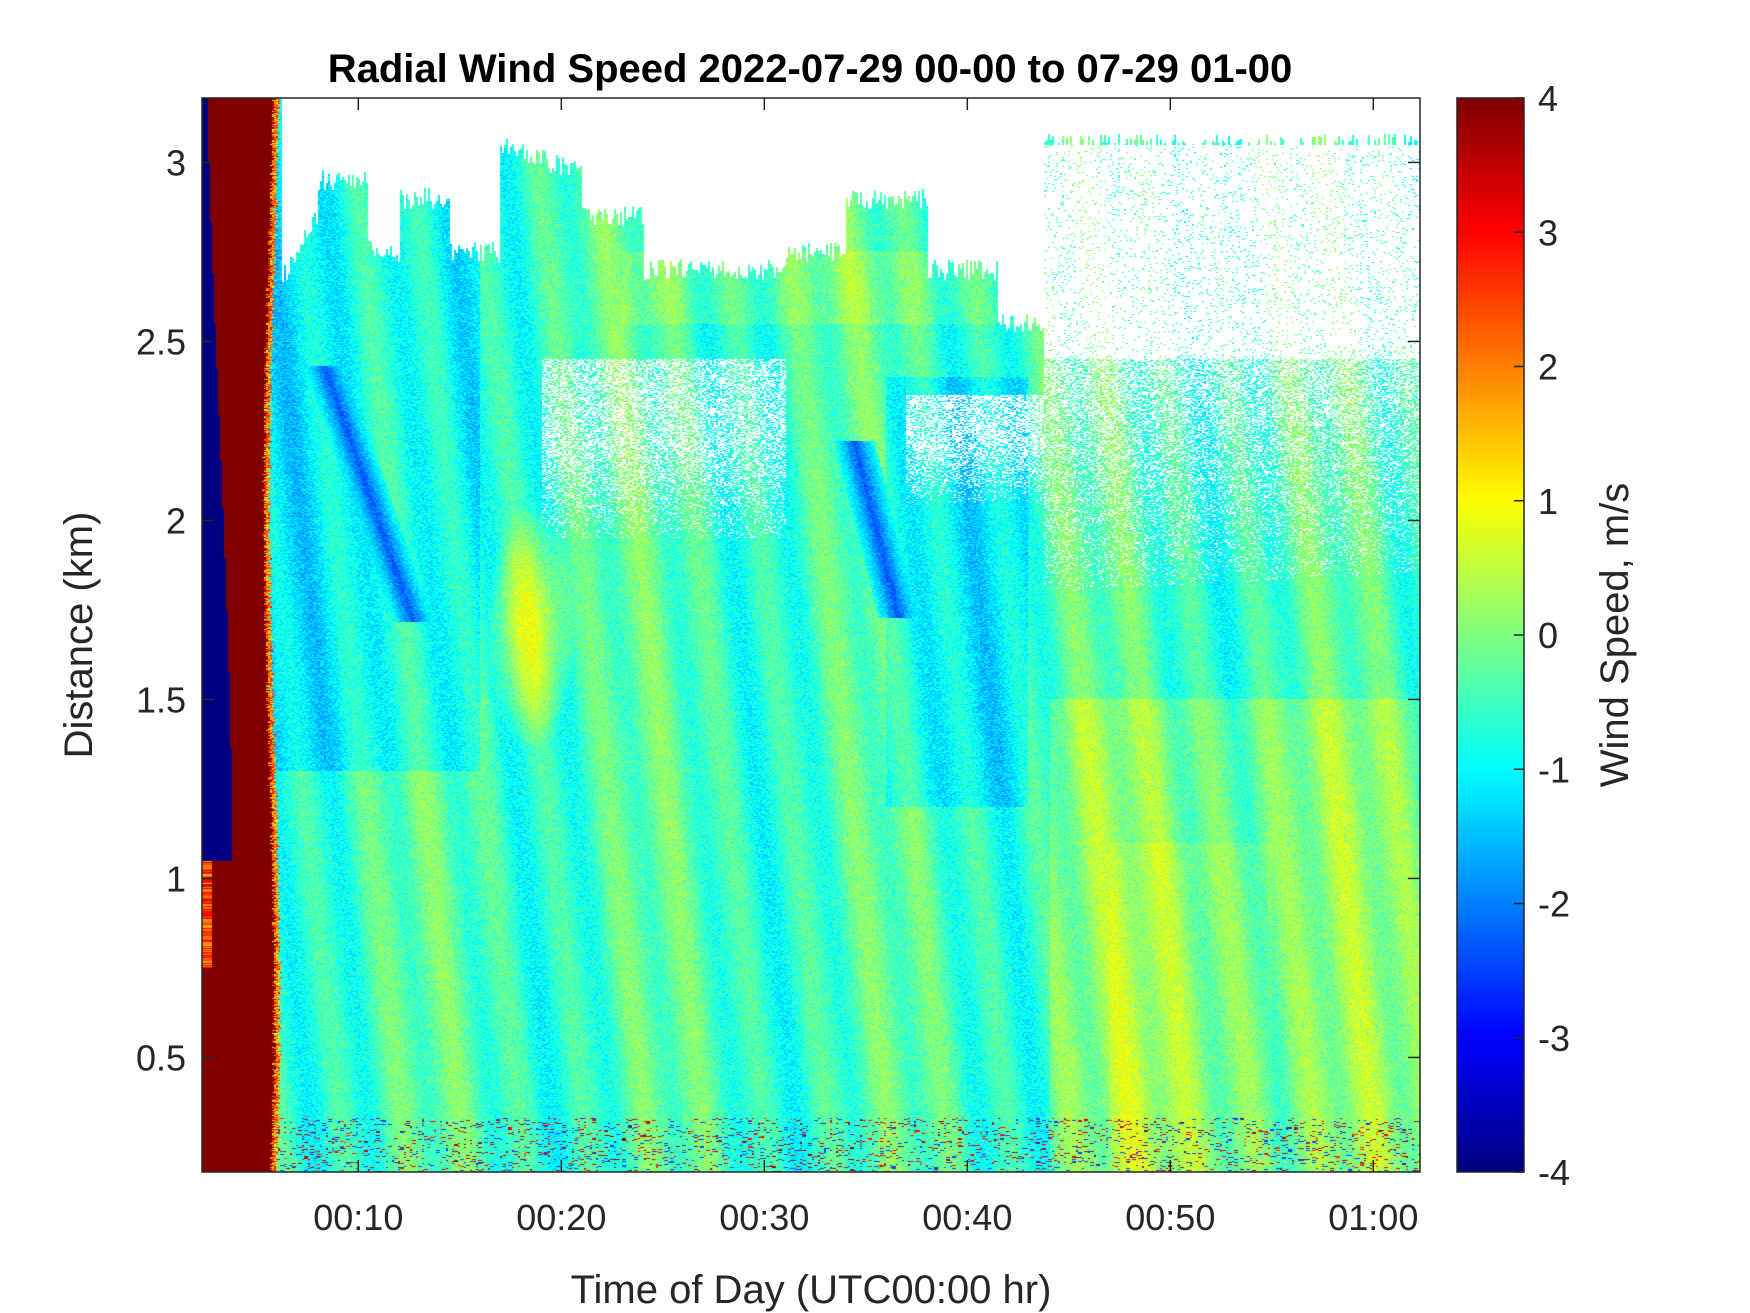  I want to click on y-tick-label: 1, so click(176, 878).